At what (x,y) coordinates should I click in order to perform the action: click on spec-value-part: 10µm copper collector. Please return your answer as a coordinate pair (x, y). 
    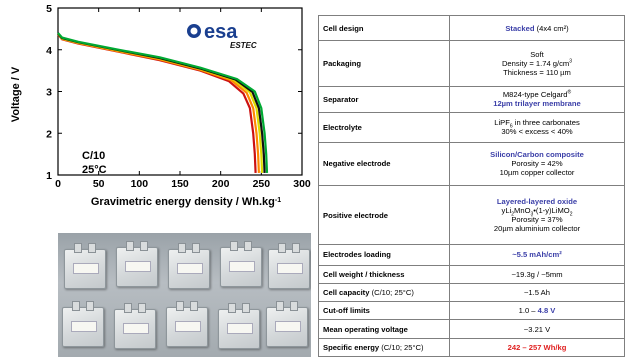
    Looking at the image, I should click on (537, 173).